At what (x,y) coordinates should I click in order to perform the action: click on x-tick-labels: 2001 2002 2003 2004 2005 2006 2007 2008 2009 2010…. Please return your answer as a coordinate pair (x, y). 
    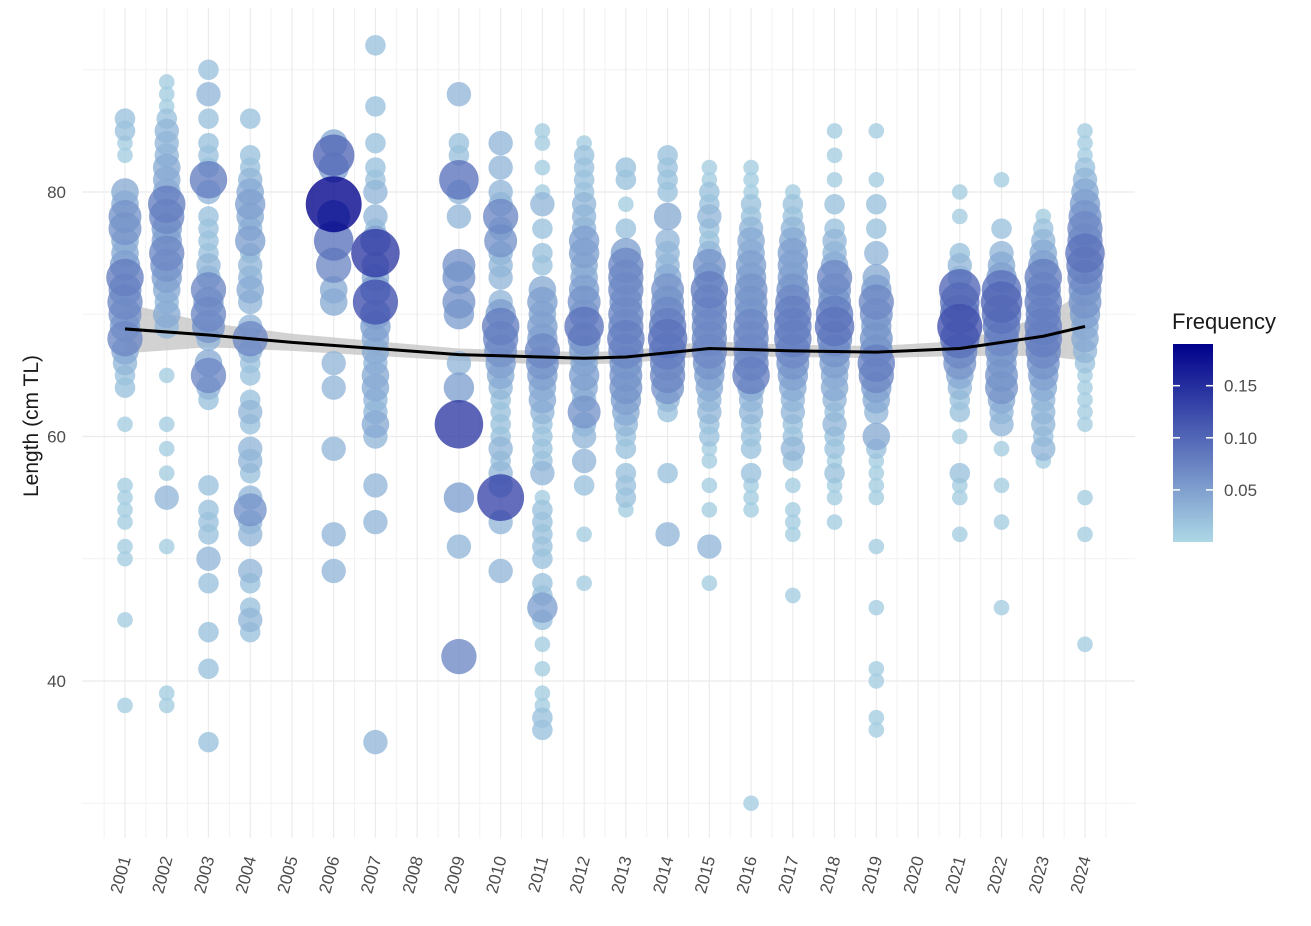
    Looking at the image, I should click on (601, 874).